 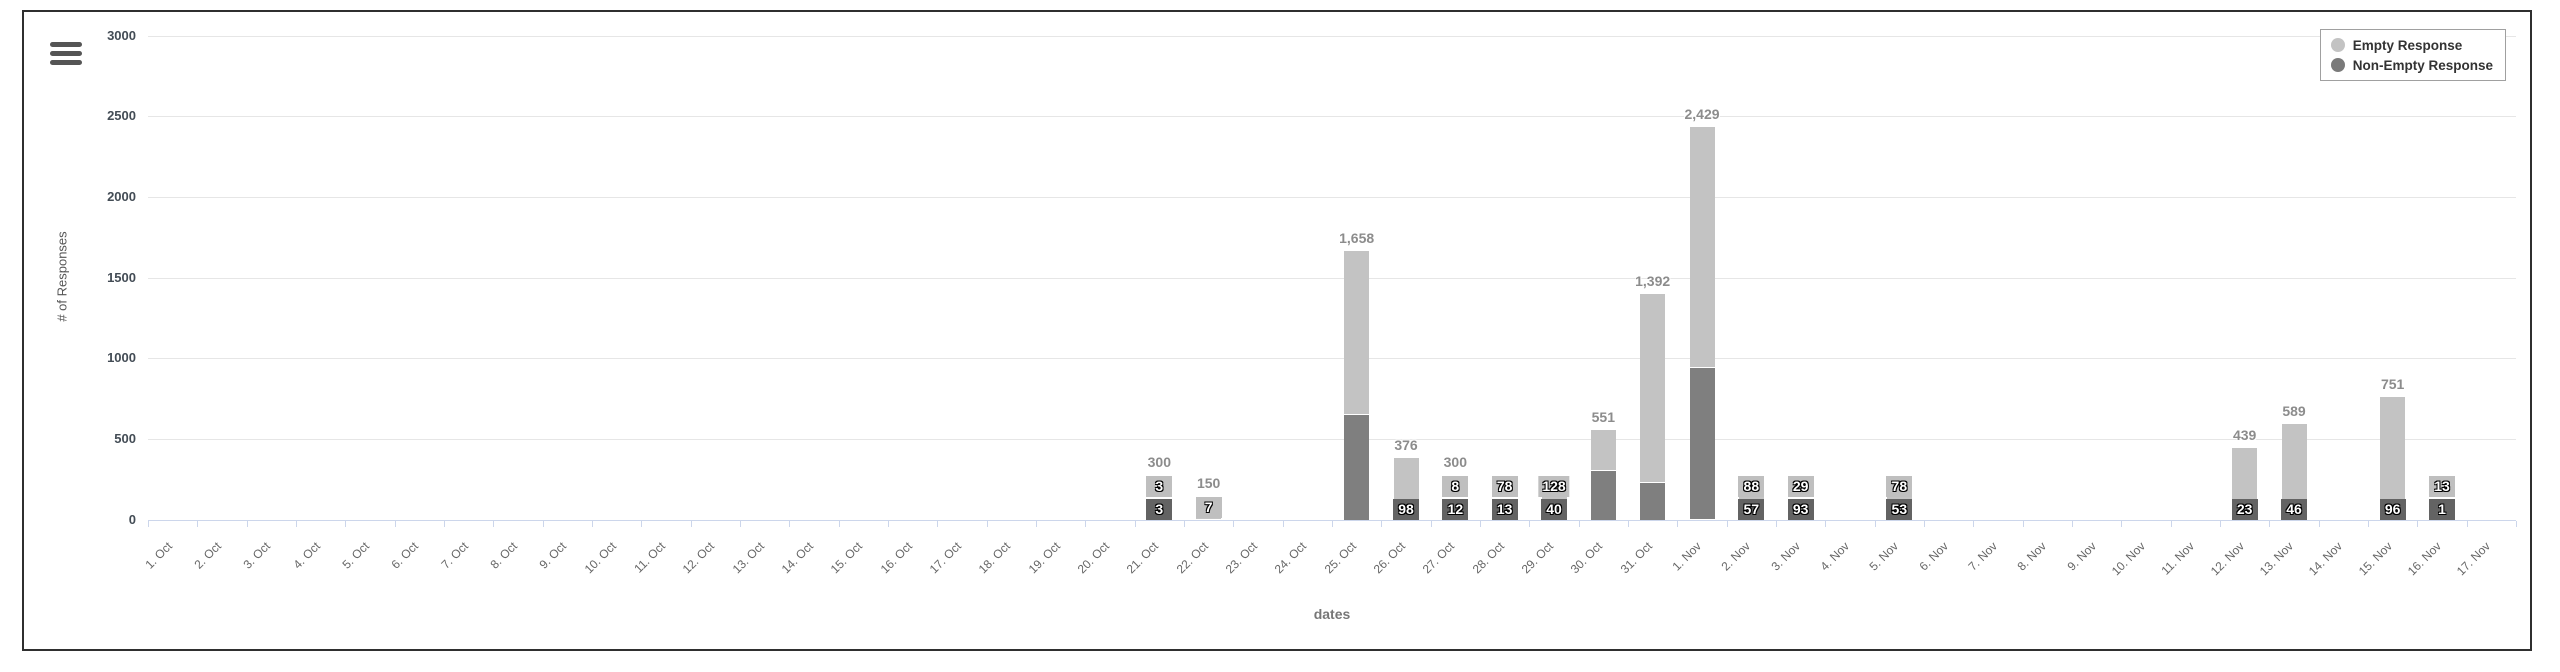 What do you see at coordinates (2244, 509) in the screenshot?
I see `value-label-box-nonempty: 23` at bounding box center [2244, 509].